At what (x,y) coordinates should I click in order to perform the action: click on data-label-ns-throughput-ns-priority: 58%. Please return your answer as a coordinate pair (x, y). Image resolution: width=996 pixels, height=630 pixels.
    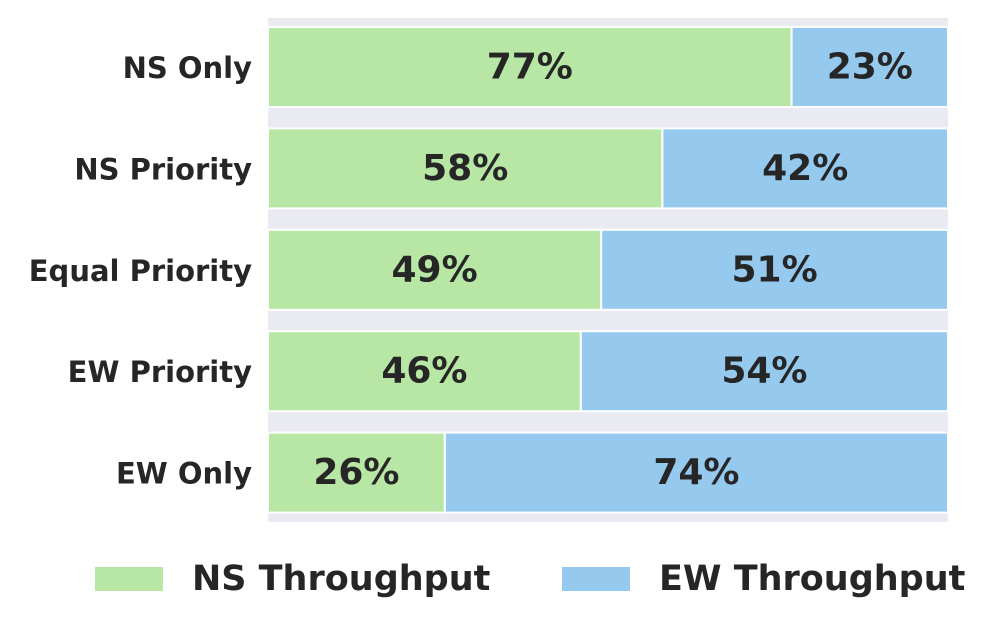
    Looking at the image, I should click on (465, 168).